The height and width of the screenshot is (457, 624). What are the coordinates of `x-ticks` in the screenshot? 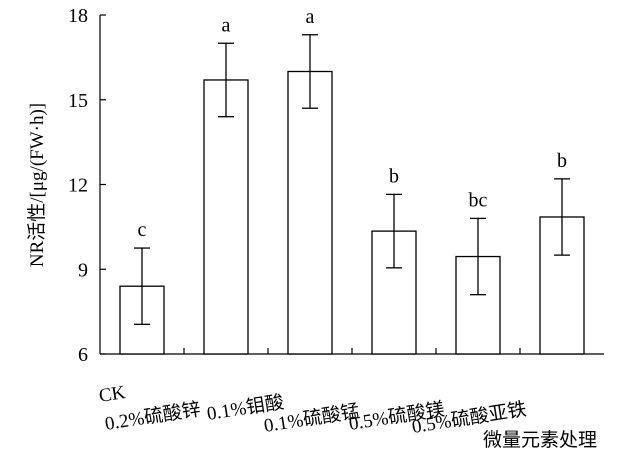 It's located at (352, 351).